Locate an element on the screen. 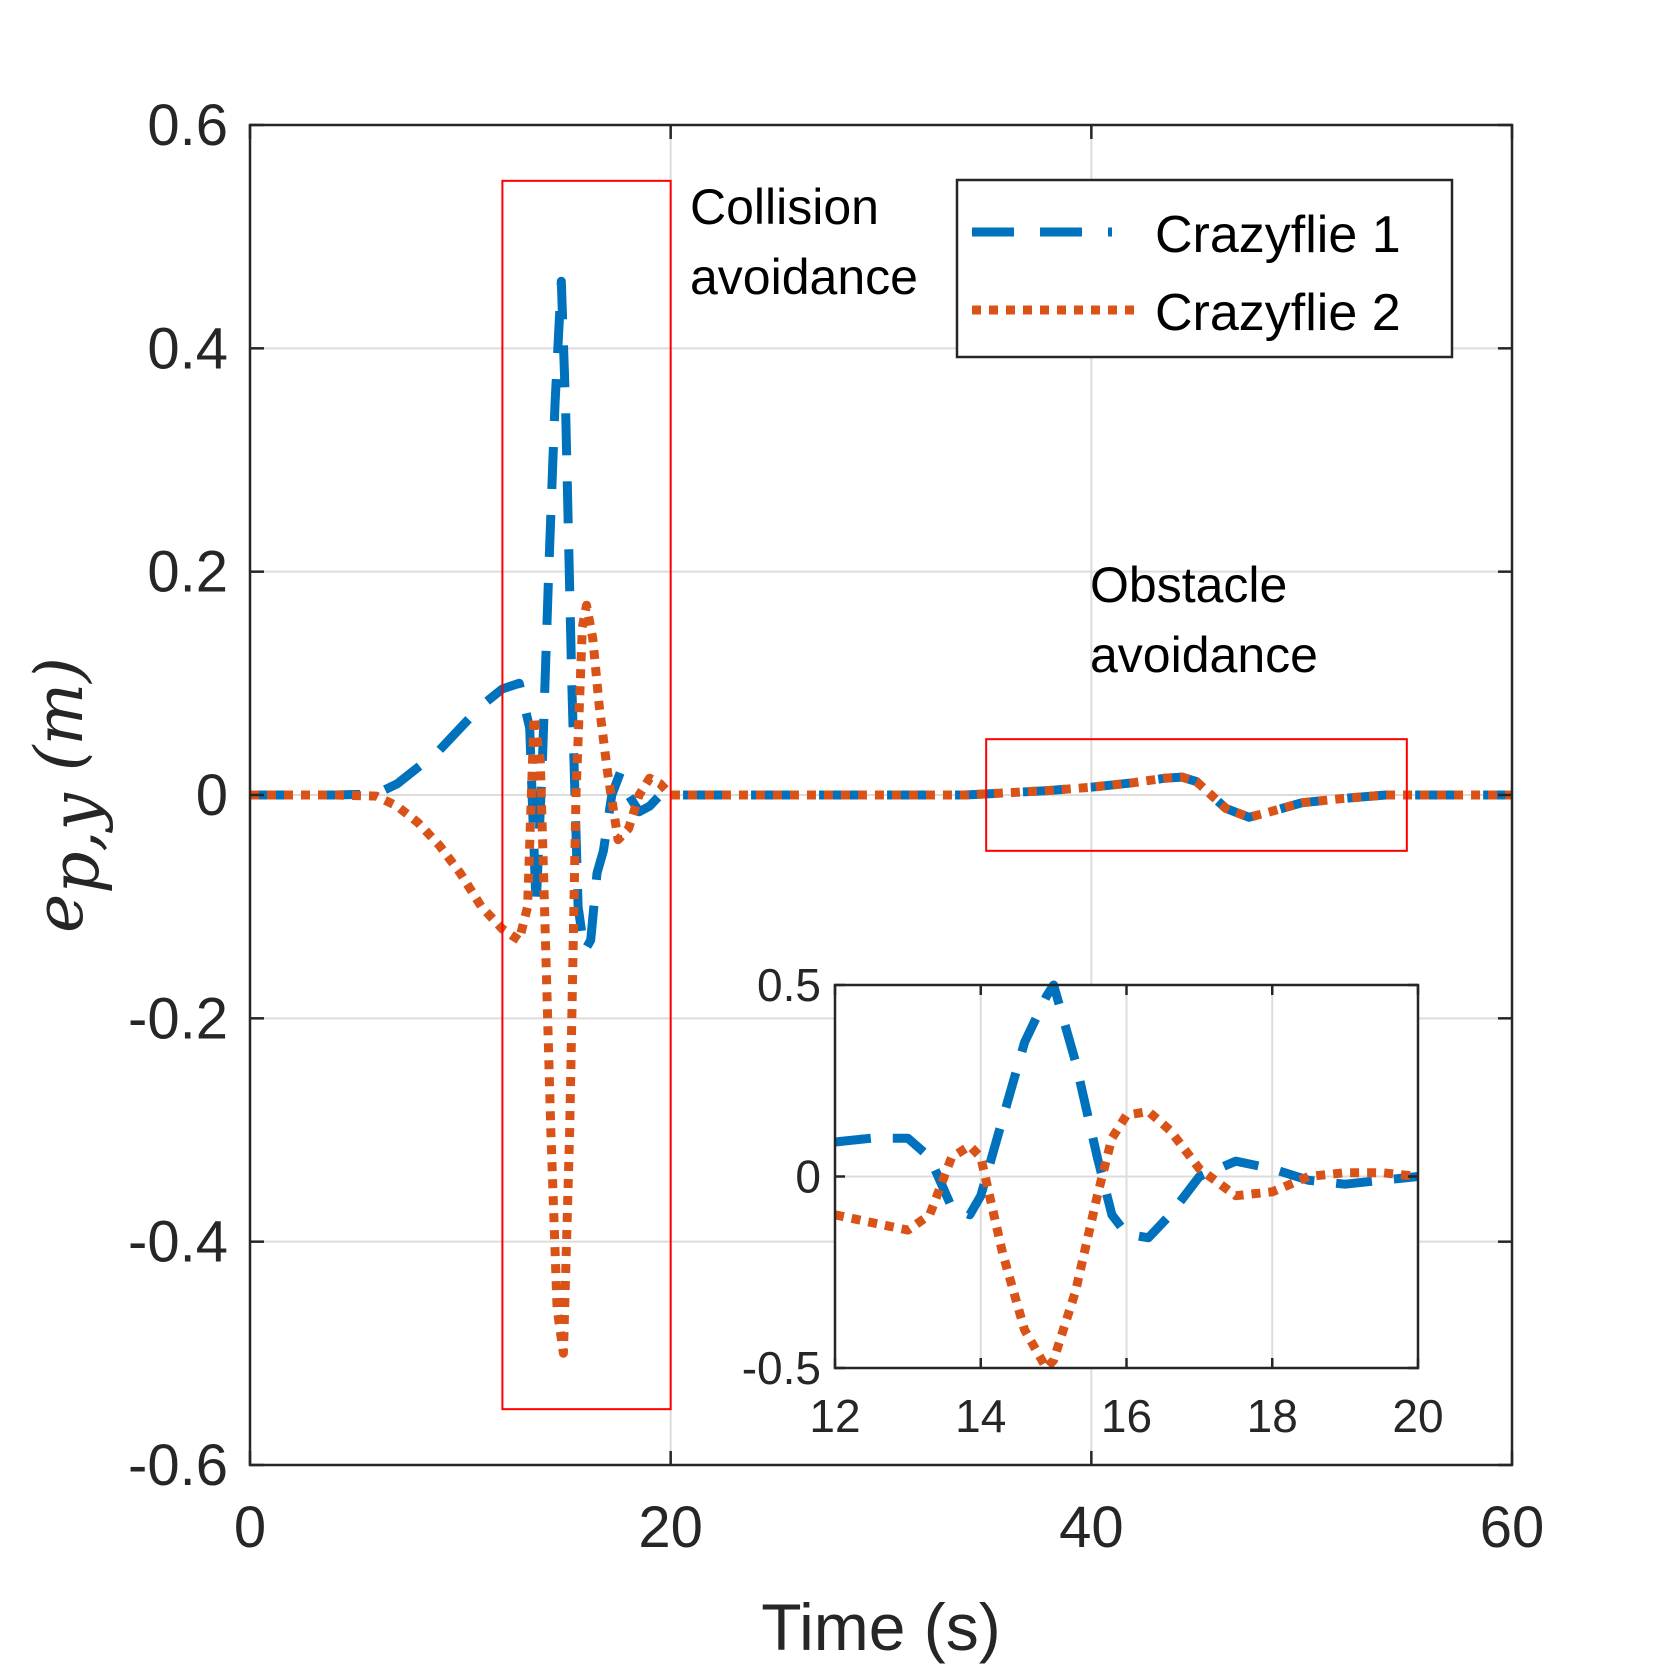 The height and width of the screenshot is (1667, 1667). inset-series is located at coordinates (1126, 1176).